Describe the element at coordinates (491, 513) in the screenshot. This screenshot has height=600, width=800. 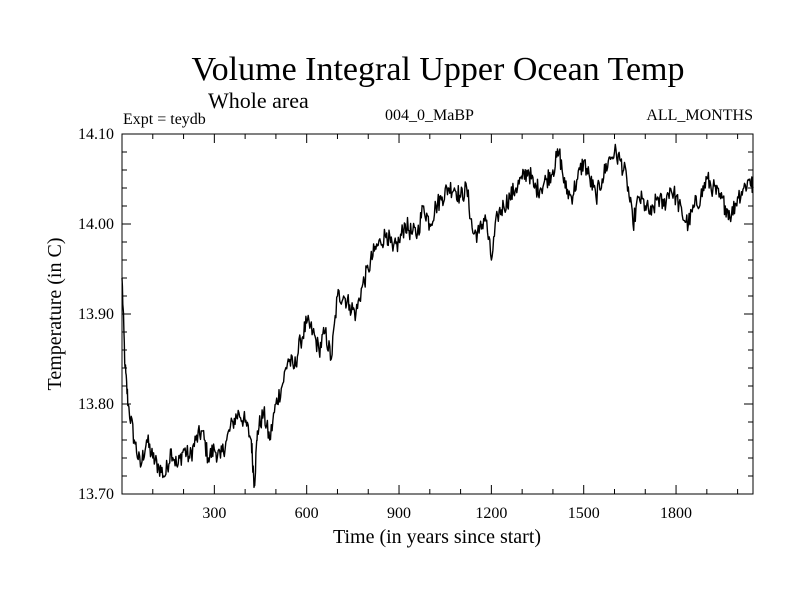
I see `x-tick-label: 1200` at that location.